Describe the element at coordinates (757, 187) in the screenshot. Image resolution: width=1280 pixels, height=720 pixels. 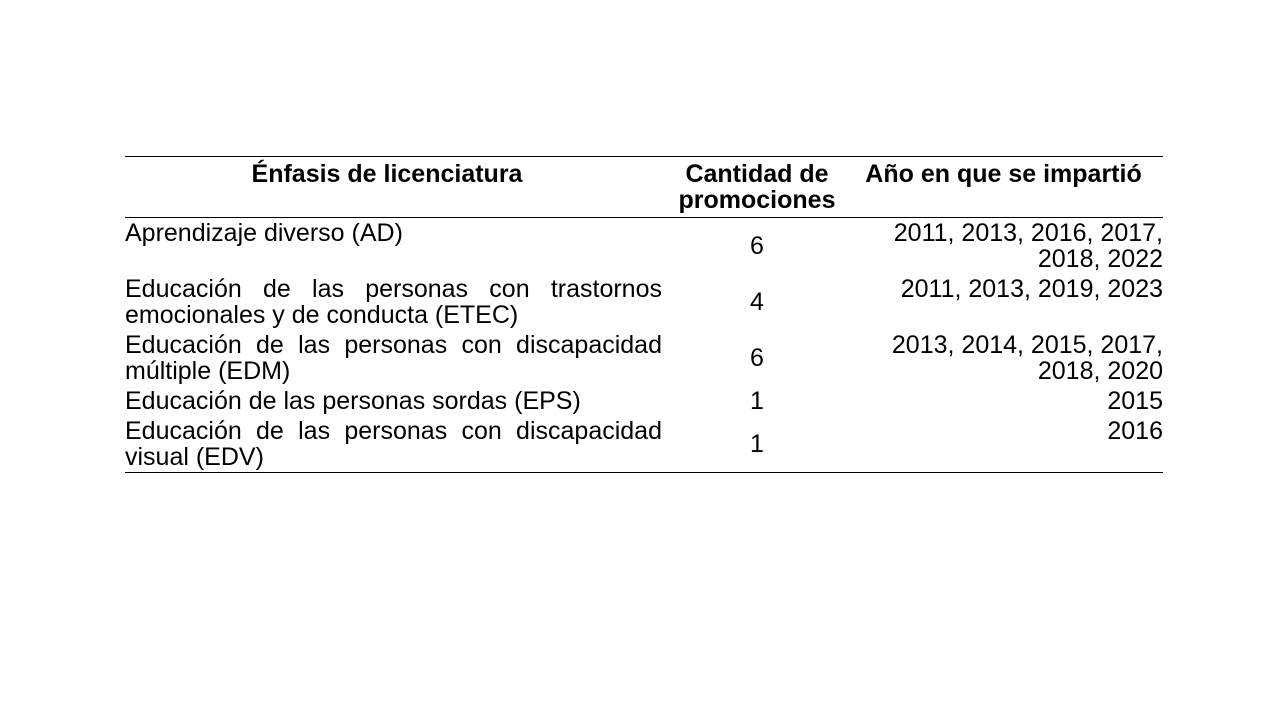
I see `column-header-count: Cantidad de promociones` at that location.